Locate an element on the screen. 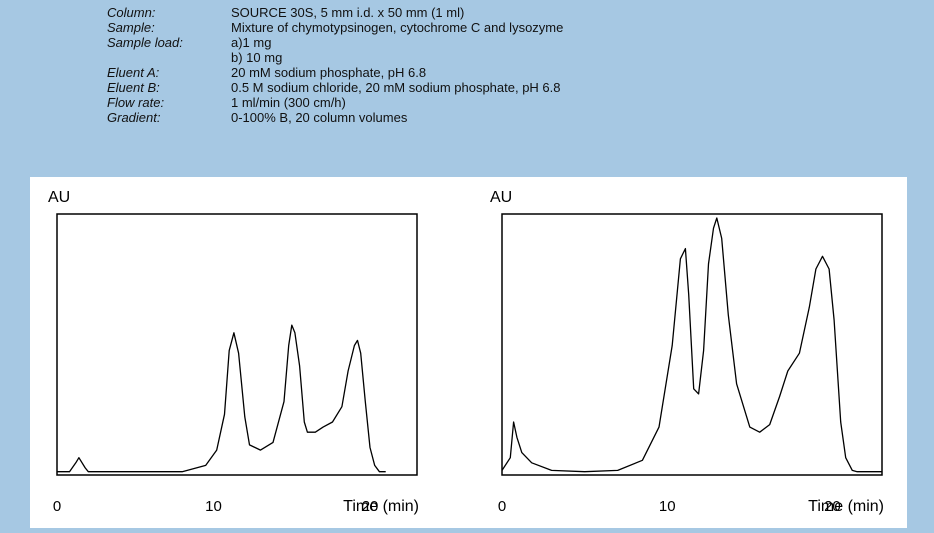 The image size is (934, 533). condition-value: 20 mM sodium phosphate, pH 6.8 is located at coordinates (329, 72).